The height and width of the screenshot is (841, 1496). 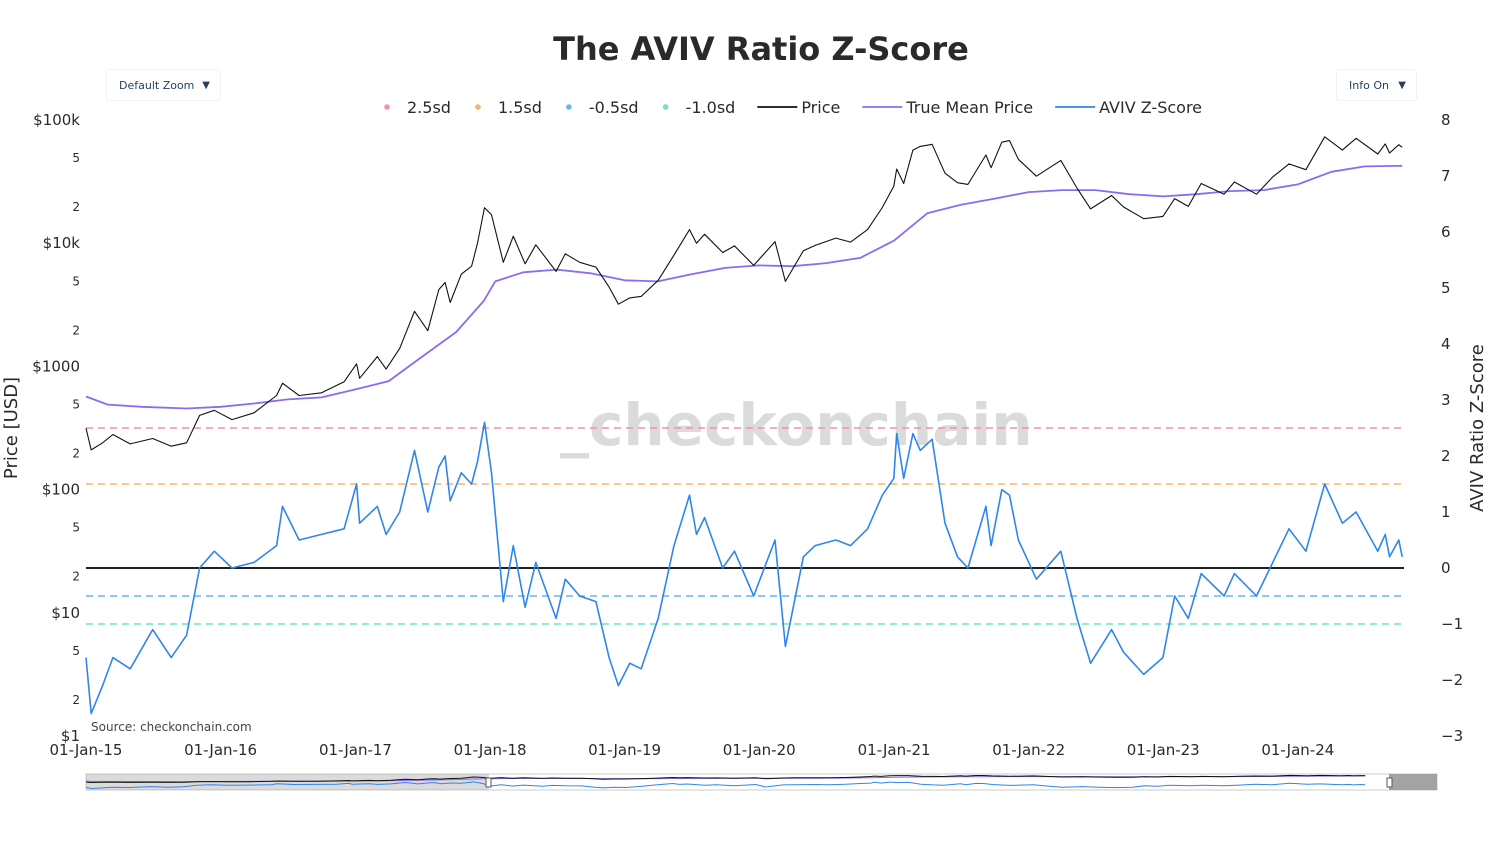 I want to click on legend-item: AVIV Z-Score, so click(x=1128, y=107).